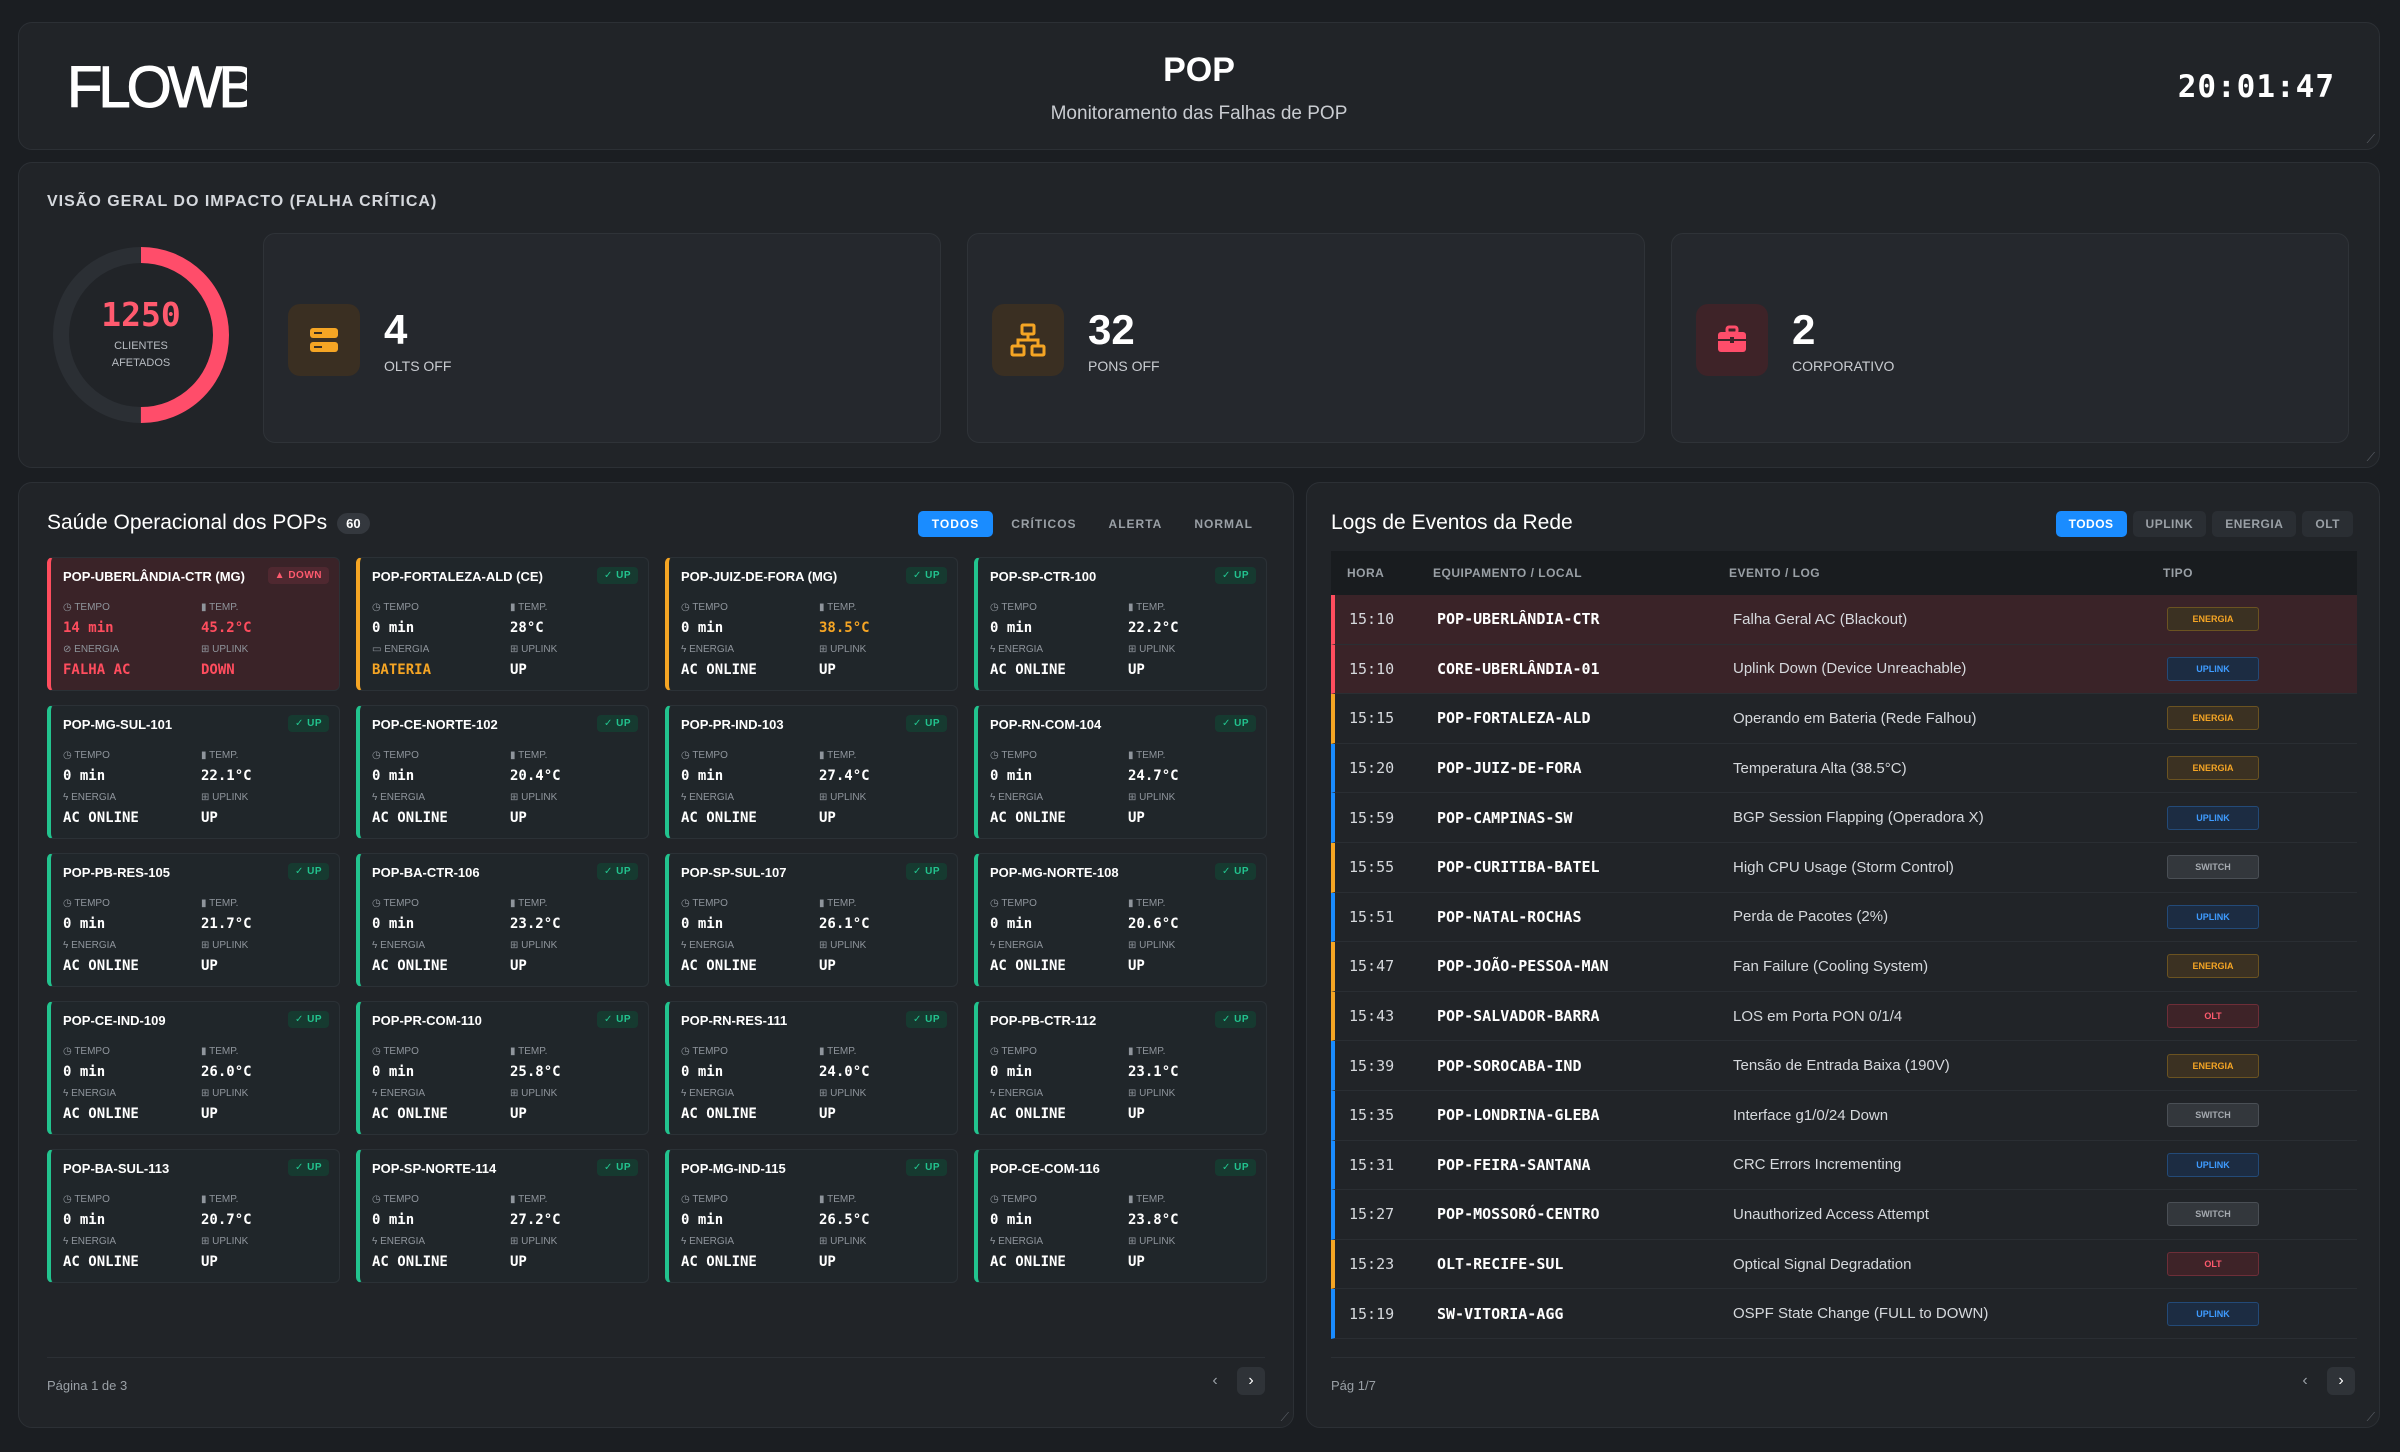  Describe the element at coordinates (2254, 524) in the screenshot. I see `log-filter-energia: ENERGIA` at that location.